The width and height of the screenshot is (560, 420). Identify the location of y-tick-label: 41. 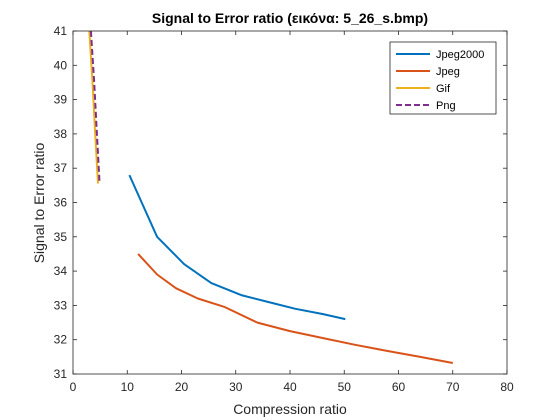
(61, 31).